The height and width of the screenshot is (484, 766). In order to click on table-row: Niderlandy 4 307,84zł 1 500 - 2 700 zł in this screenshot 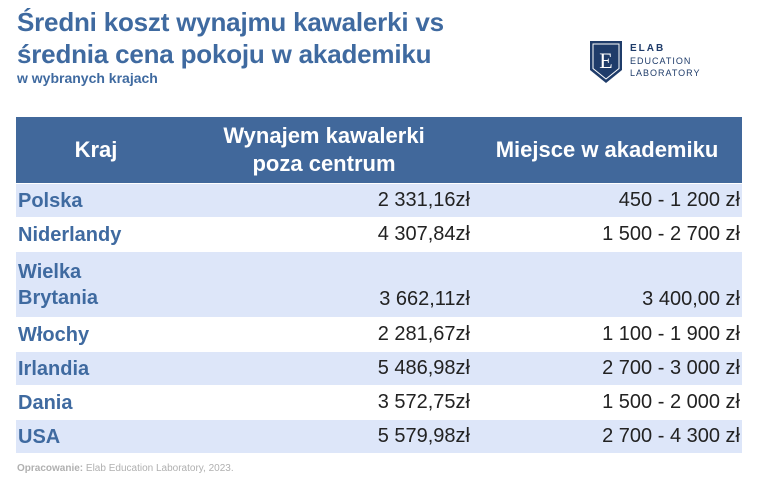, I will do `click(379, 234)`.